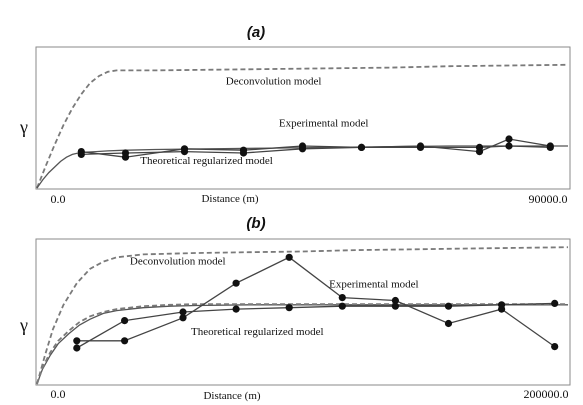 The height and width of the screenshot is (405, 583). What do you see at coordinates (256, 32) in the screenshot?
I see `panel-a-label: (a)` at bounding box center [256, 32].